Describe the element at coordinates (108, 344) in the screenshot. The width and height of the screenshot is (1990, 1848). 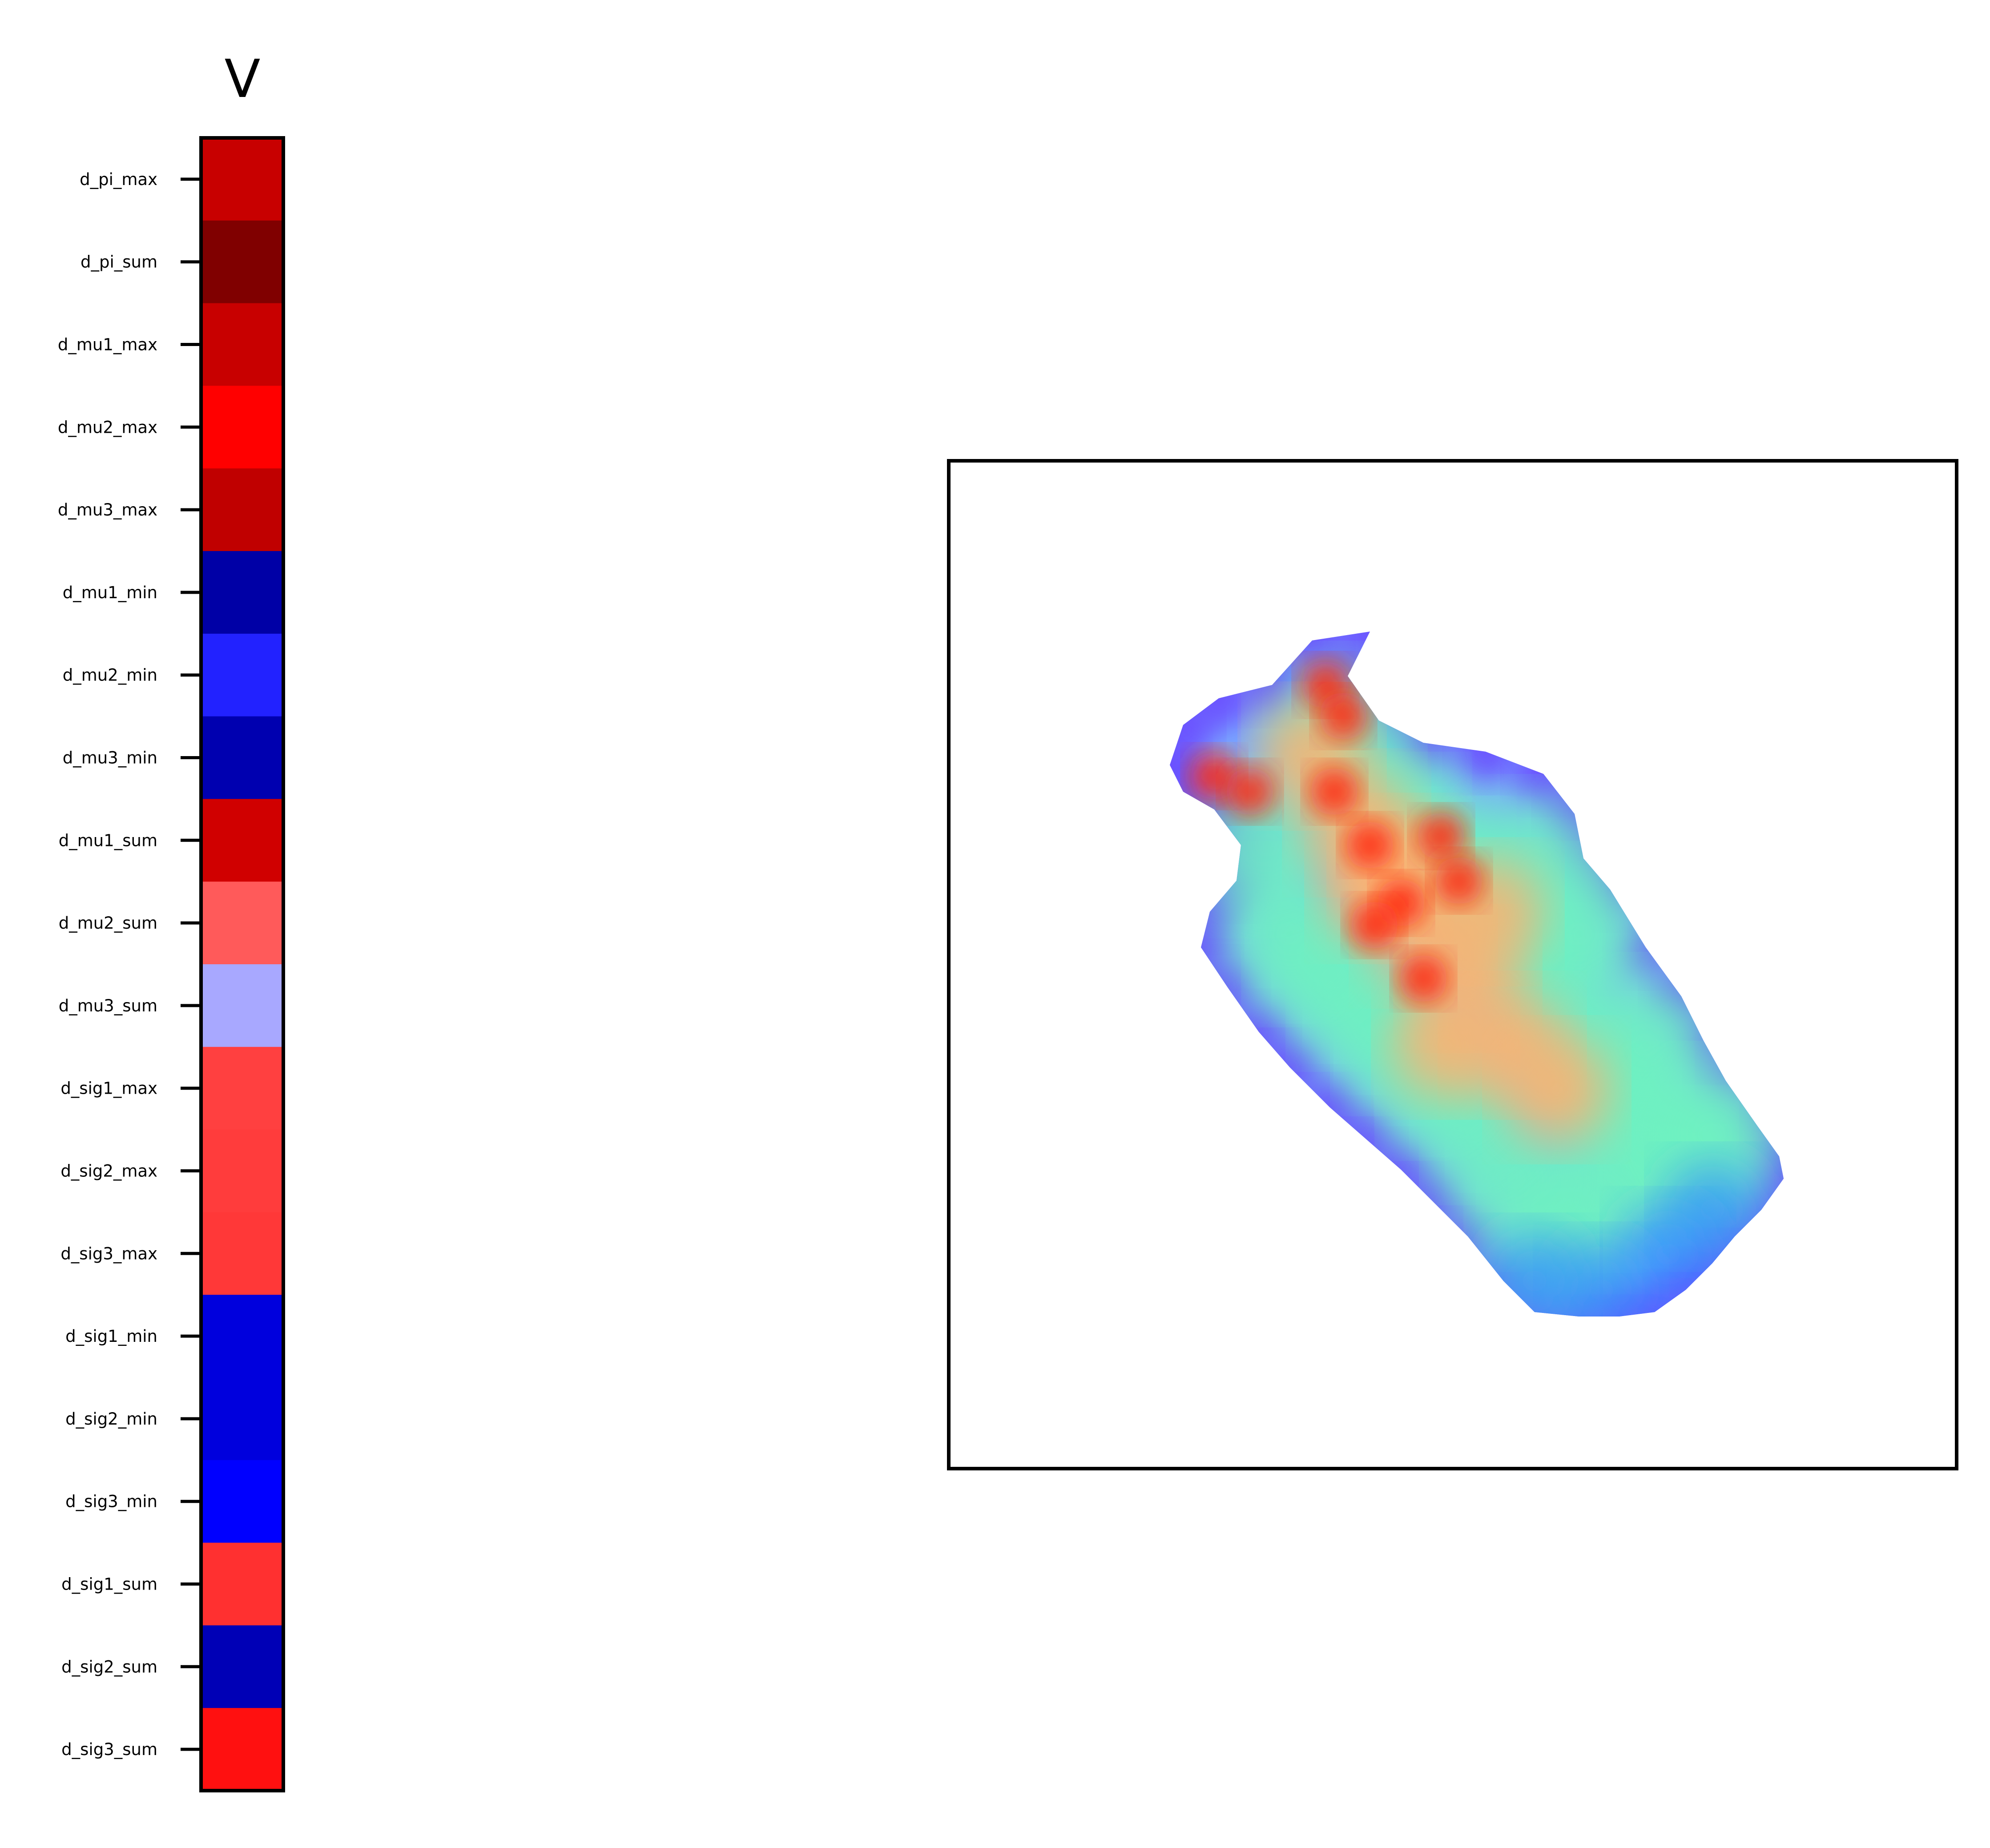
I see `y-tick-label: d_mu1_max` at that location.